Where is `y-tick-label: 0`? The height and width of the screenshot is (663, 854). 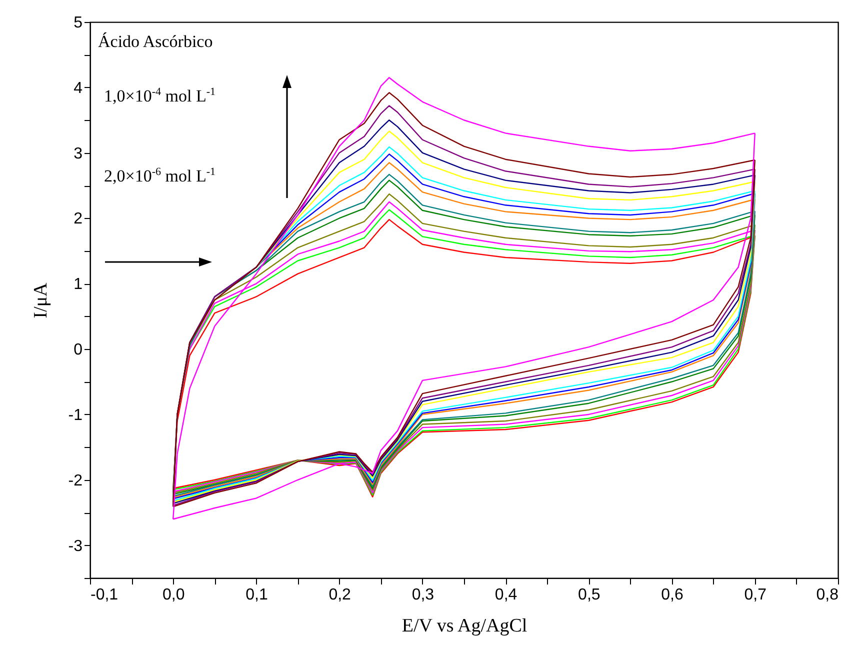
y-tick-label: 0 is located at coordinates (78, 350).